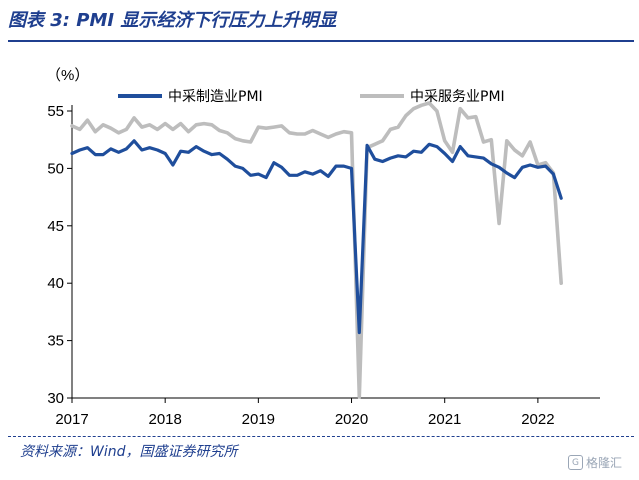 This screenshot has width=639, height=480. I want to click on x-axis: 2017 2018 2019 2020 2021 2022, so click(327, 412).